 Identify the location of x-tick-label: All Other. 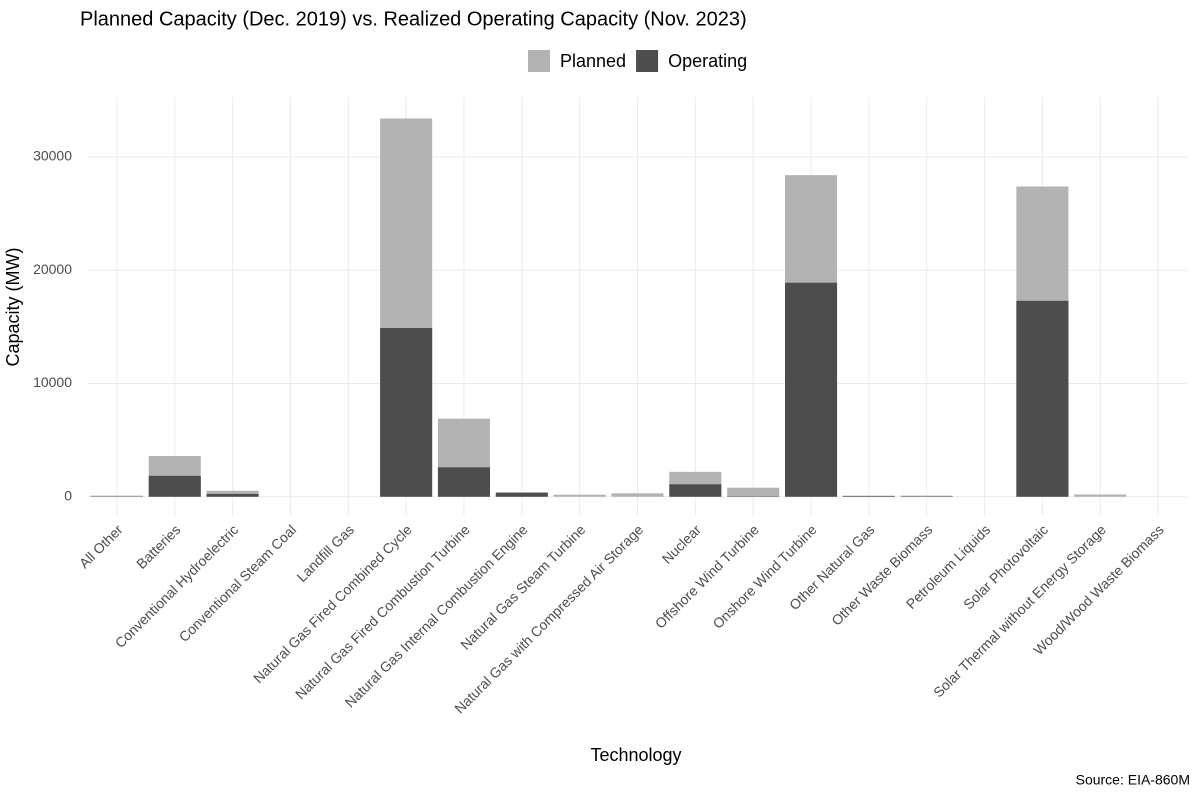
(101, 546).